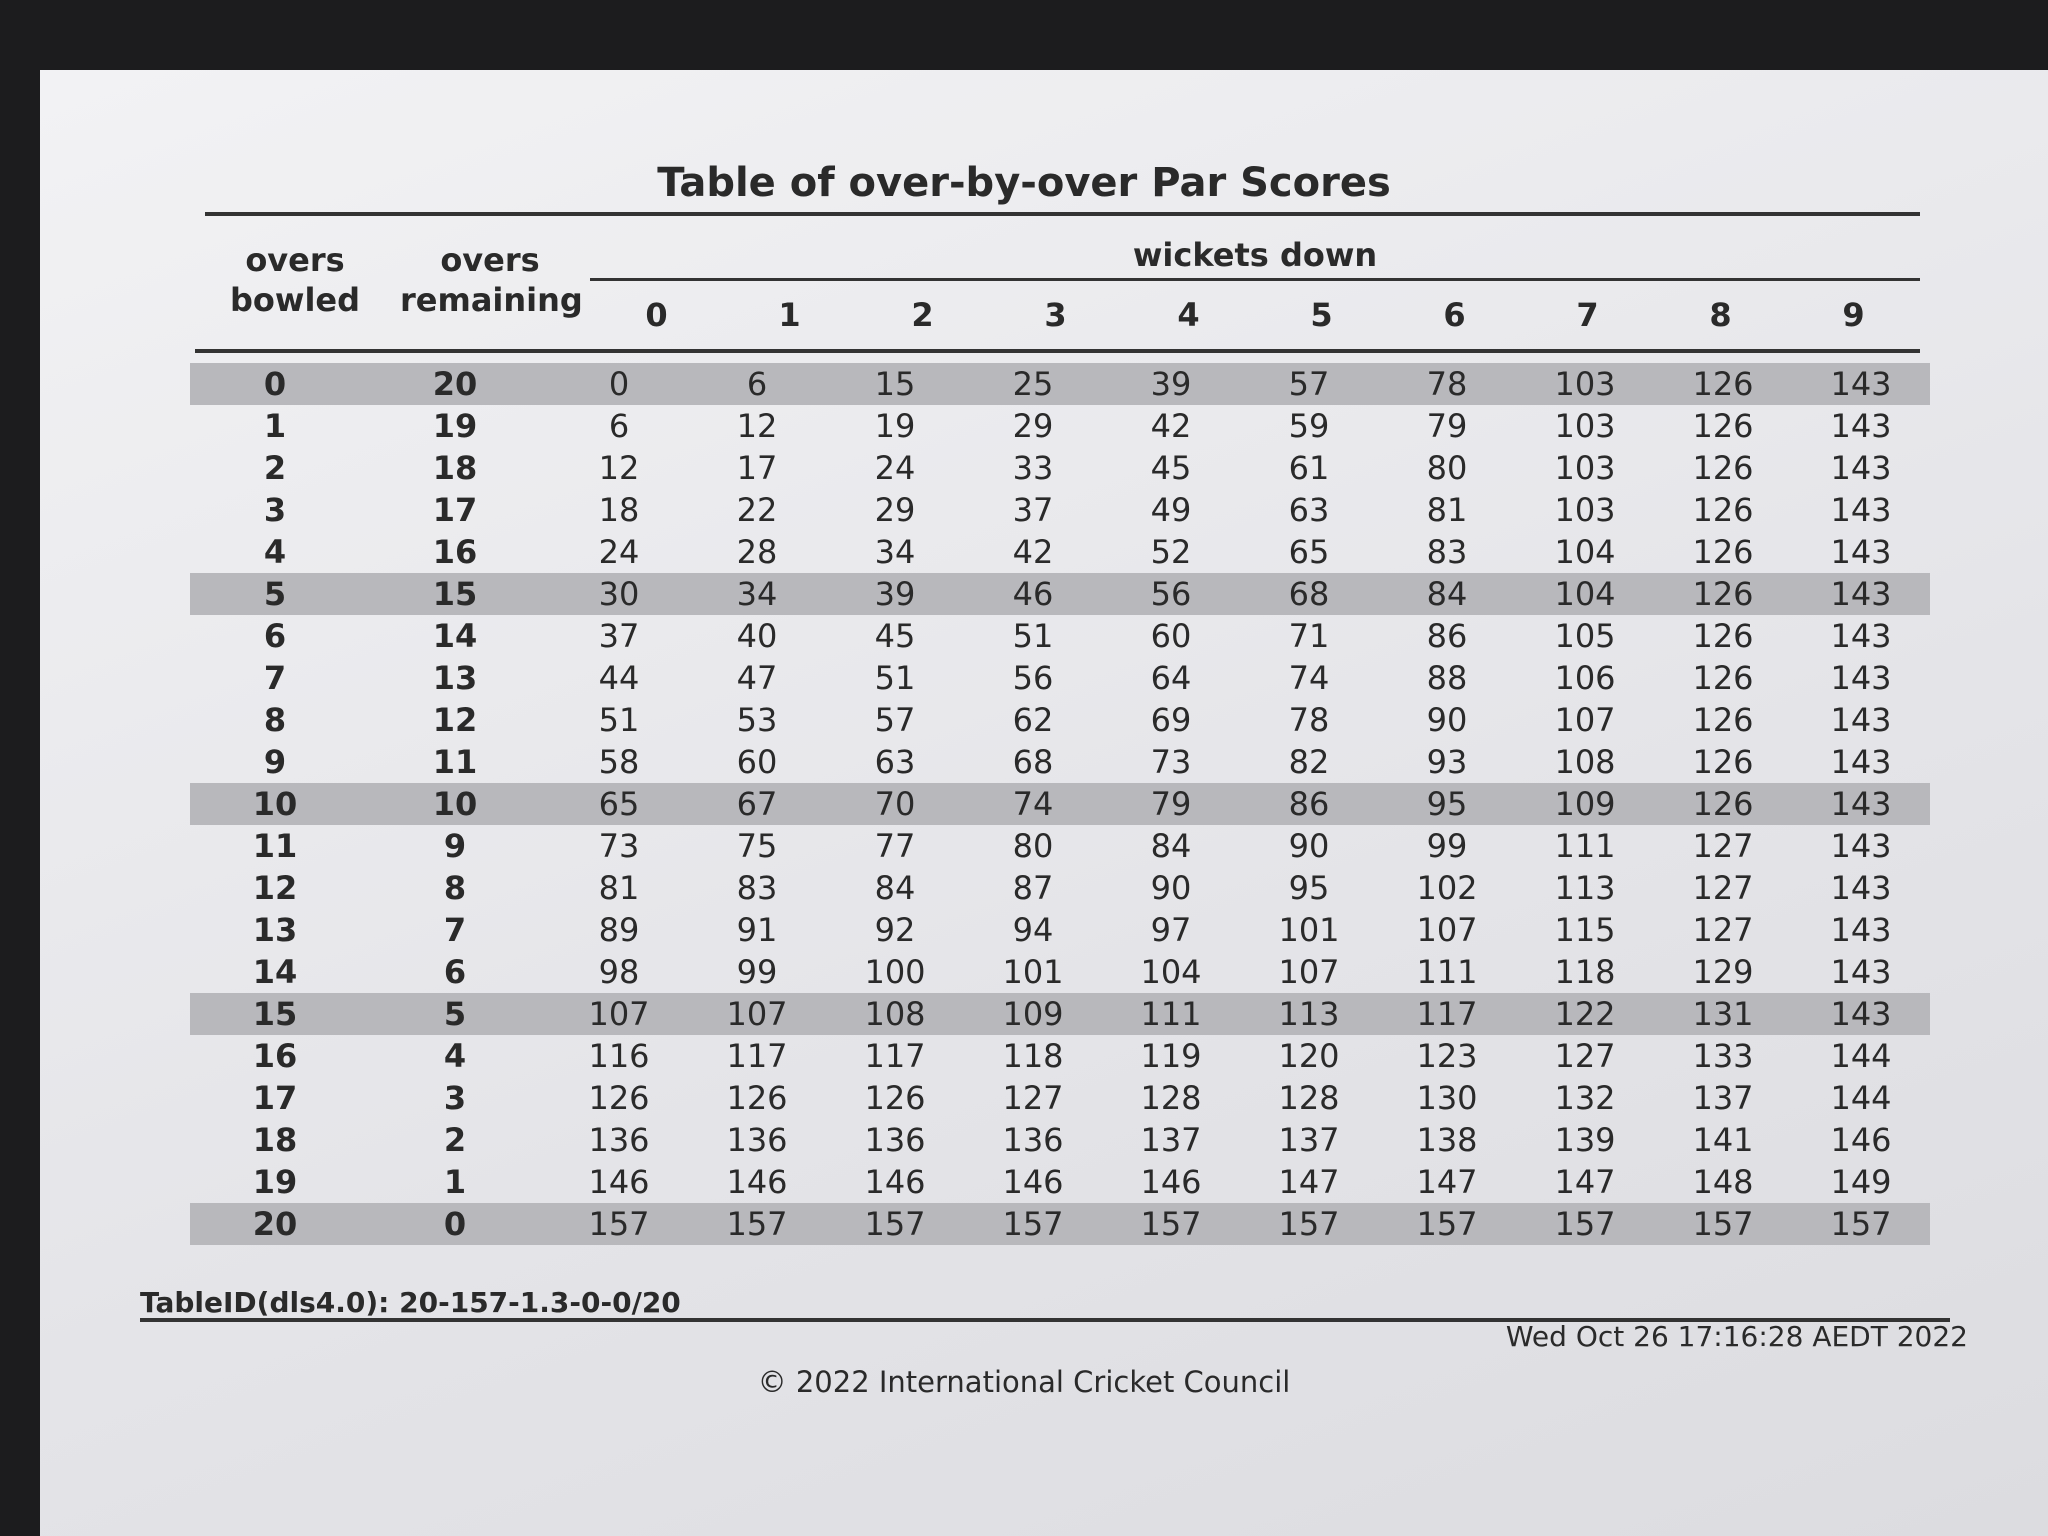  What do you see at coordinates (895, 426) in the screenshot?
I see `par-score-cell: 19` at bounding box center [895, 426].